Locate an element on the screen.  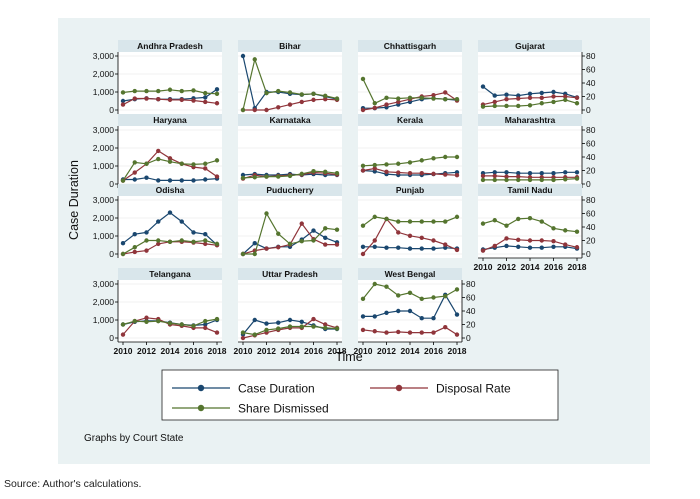
panel-telangana-header is located at coordinates (170, 274).